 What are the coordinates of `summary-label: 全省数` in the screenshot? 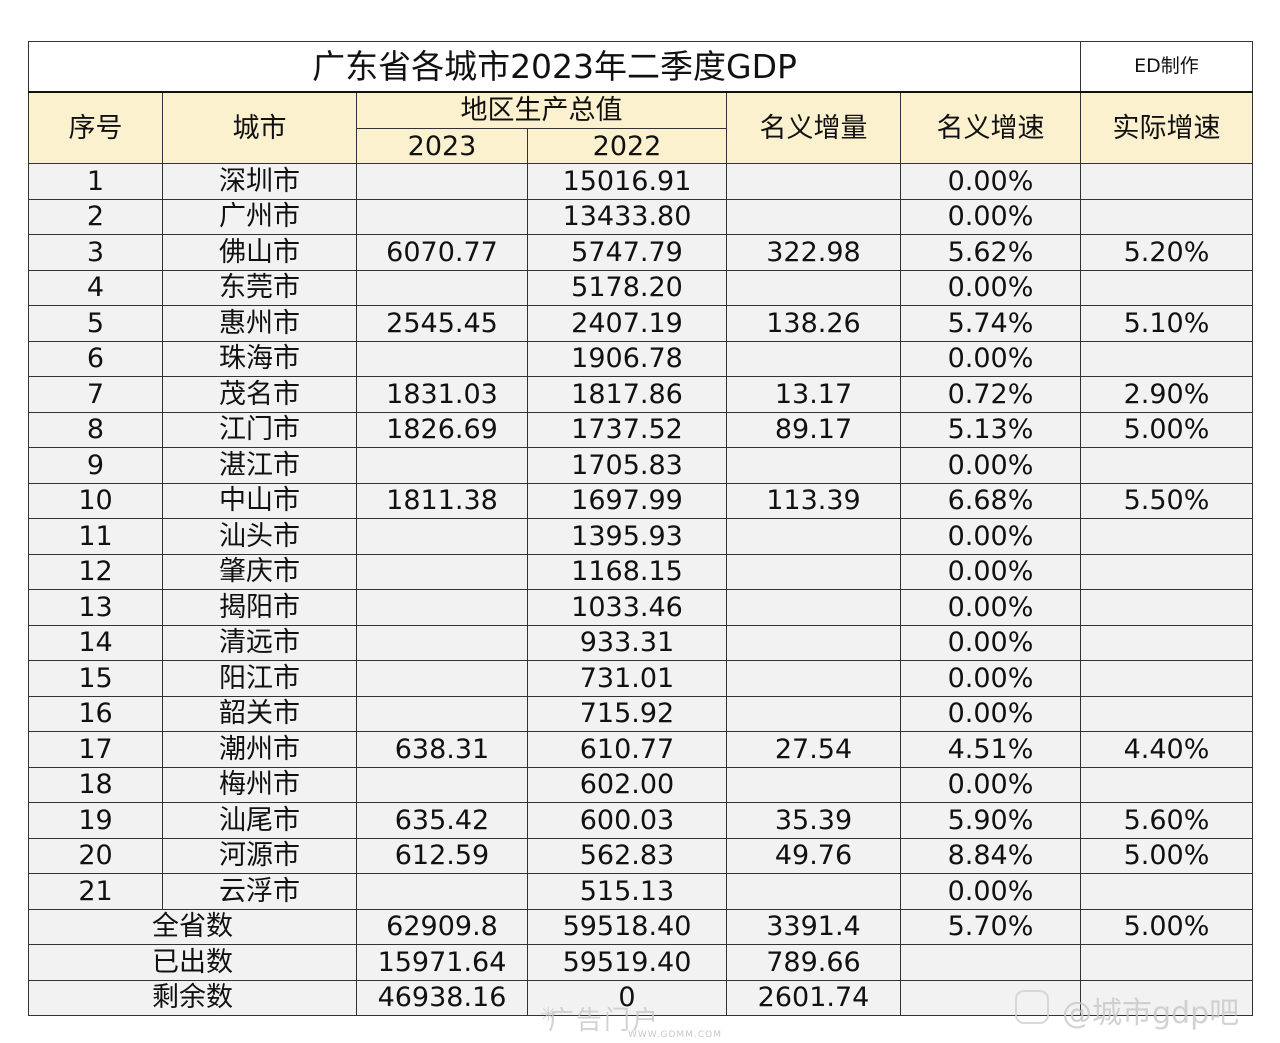 It's located at (192, 926).